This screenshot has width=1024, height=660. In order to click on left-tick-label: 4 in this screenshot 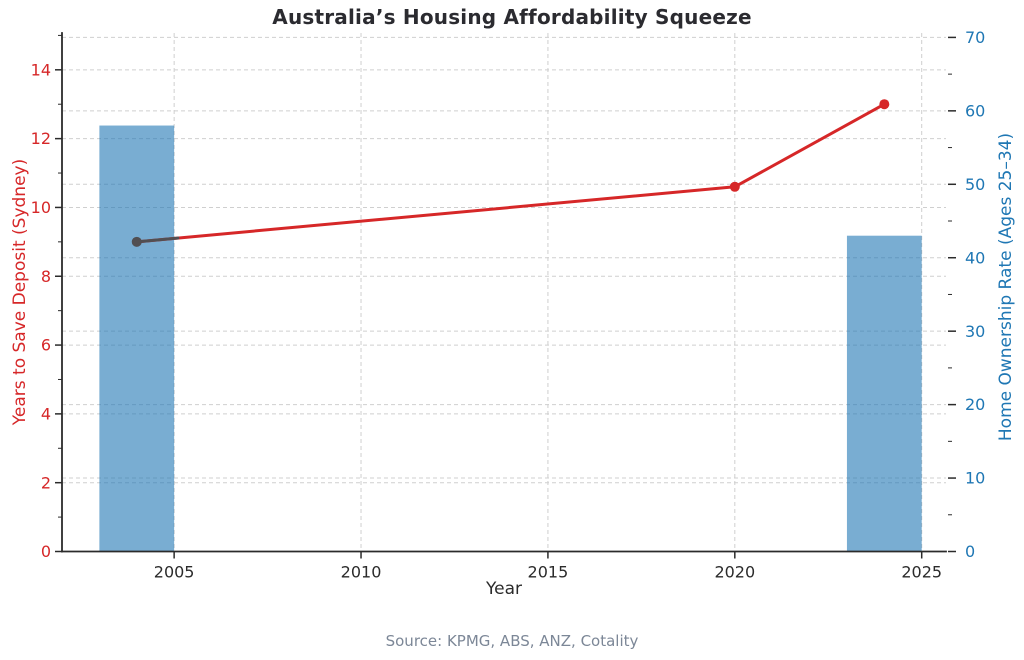, I will do `click(46, 413)`.